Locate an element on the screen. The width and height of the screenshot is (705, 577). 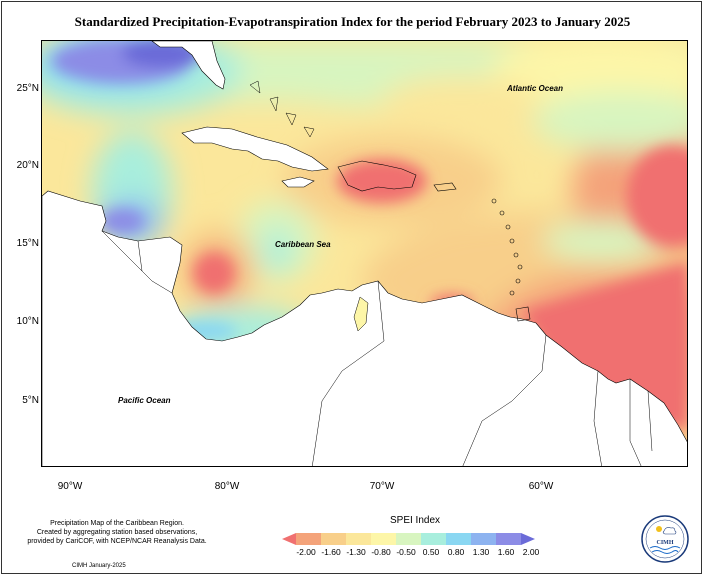
lat-label-20n: 20°N is located at coordinates (27, 165).